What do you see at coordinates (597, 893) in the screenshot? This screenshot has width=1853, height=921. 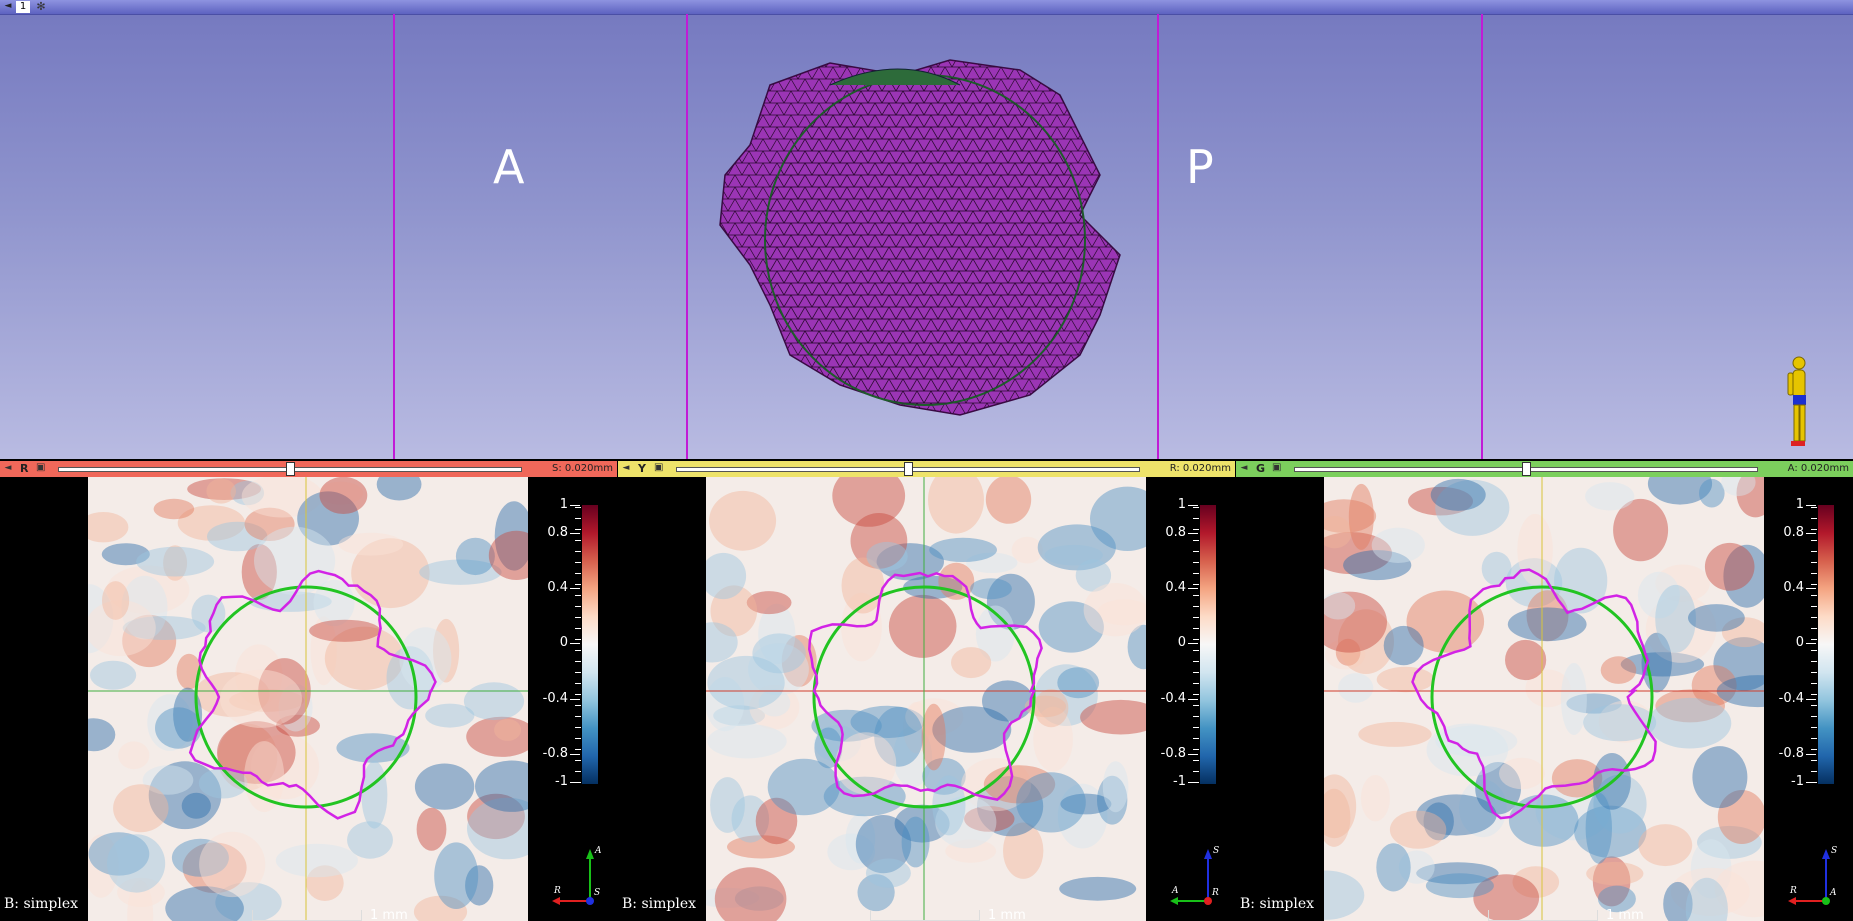 I see `axis-center-label: S` at bounding box center [597, 893].